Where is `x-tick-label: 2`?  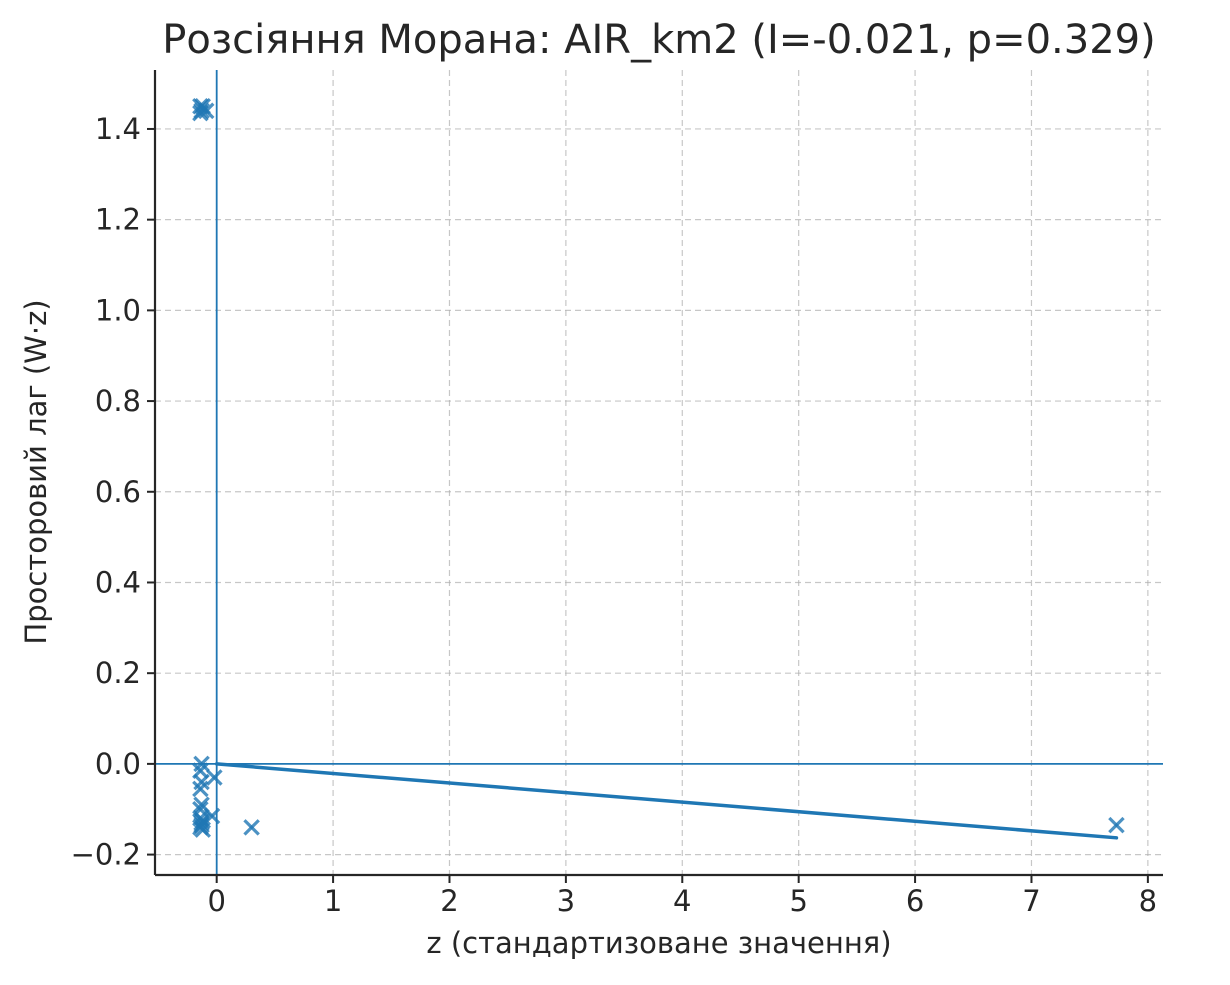 x-tick-label: 2 is located at coordinates (449, 901).